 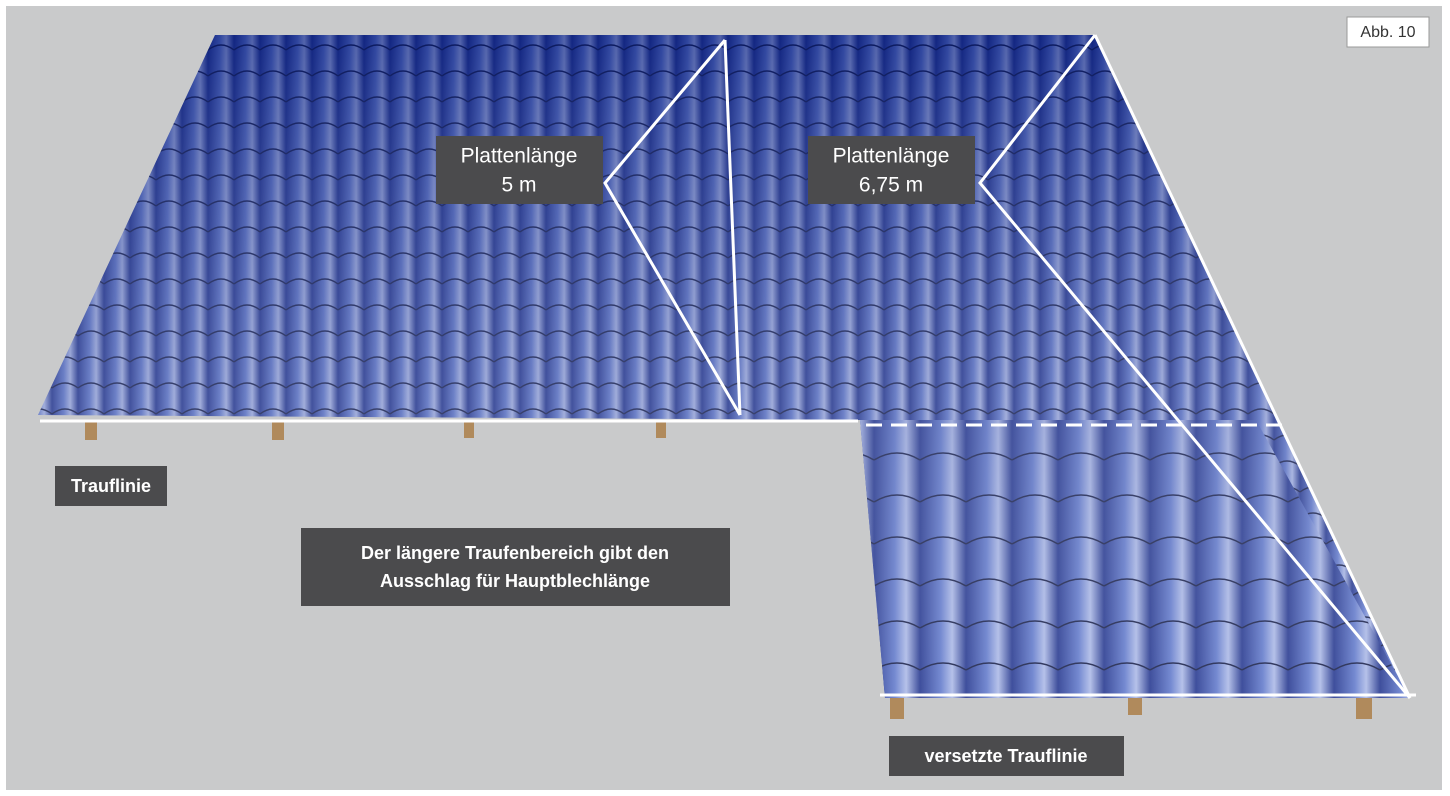 I want to click on eave-label: Trauflinie, so click(x=111, y=486).